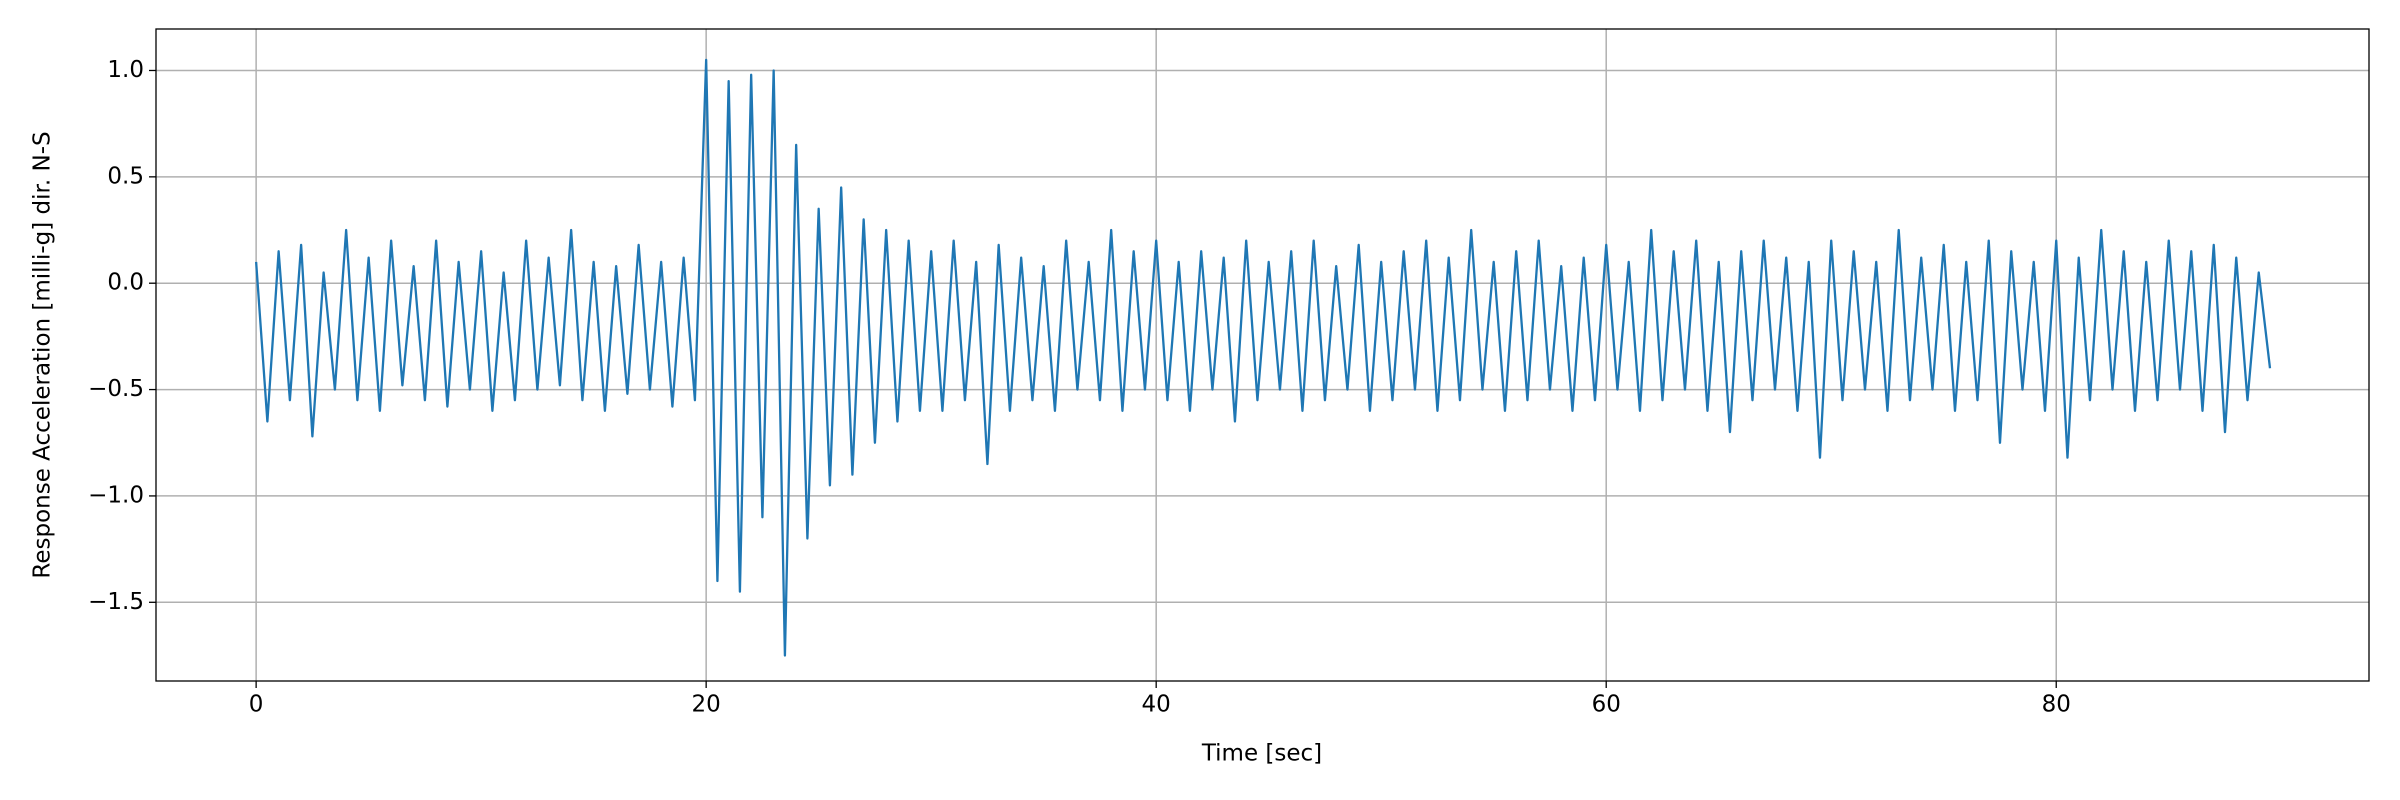 This screenshot has width=2400, height=800. Describe the element at coordinates (1606, 705) in the screenshot. I see `x-tick-label: 60` at that location.